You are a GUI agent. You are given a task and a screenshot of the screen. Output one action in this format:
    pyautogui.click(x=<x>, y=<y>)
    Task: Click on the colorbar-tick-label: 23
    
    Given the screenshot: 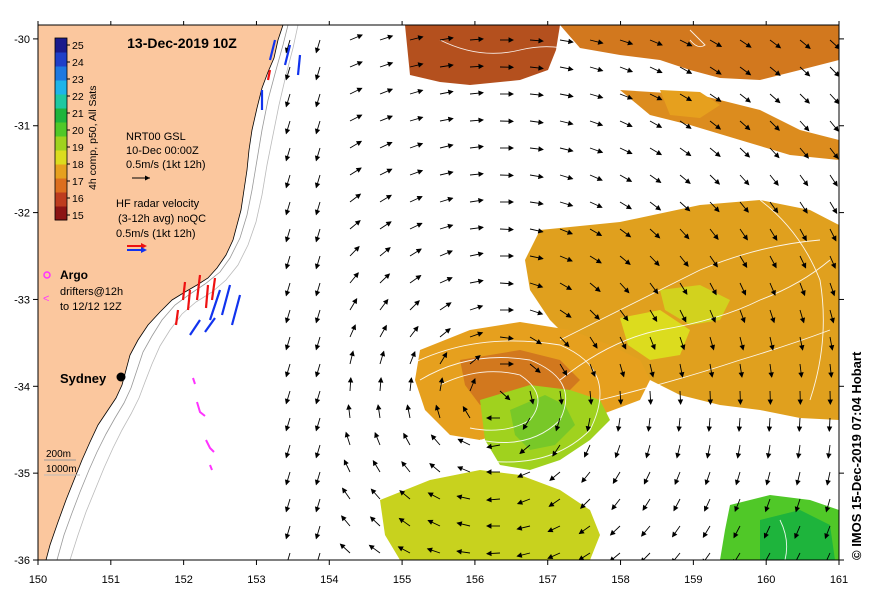 What is the action you would take?
    pyautogui.click(x=78, y=80)
    